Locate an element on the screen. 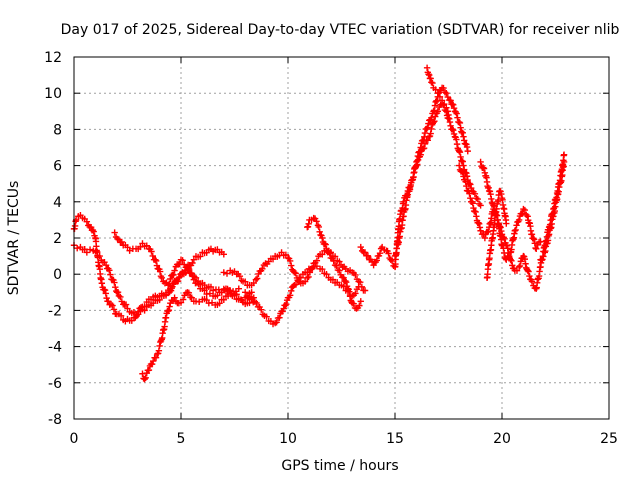 The height and width of the screenshot is (480, 640). y-tick-label: 4 is located at coordinates (57, 203).